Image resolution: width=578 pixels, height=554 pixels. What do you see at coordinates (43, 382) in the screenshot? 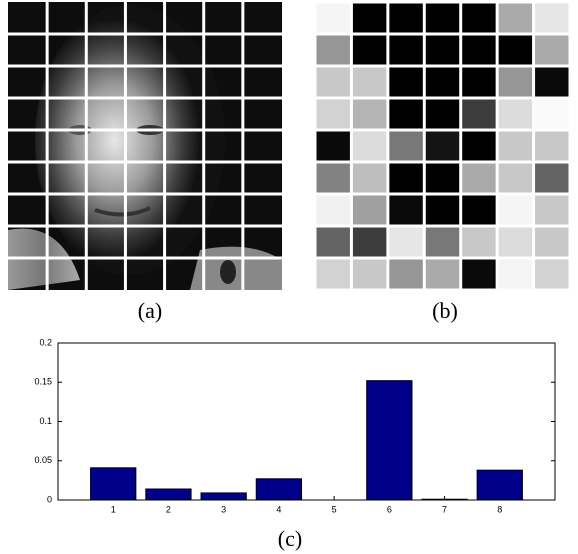
I see `y-tick-label: 0.15` at bounding box center [43, 382].